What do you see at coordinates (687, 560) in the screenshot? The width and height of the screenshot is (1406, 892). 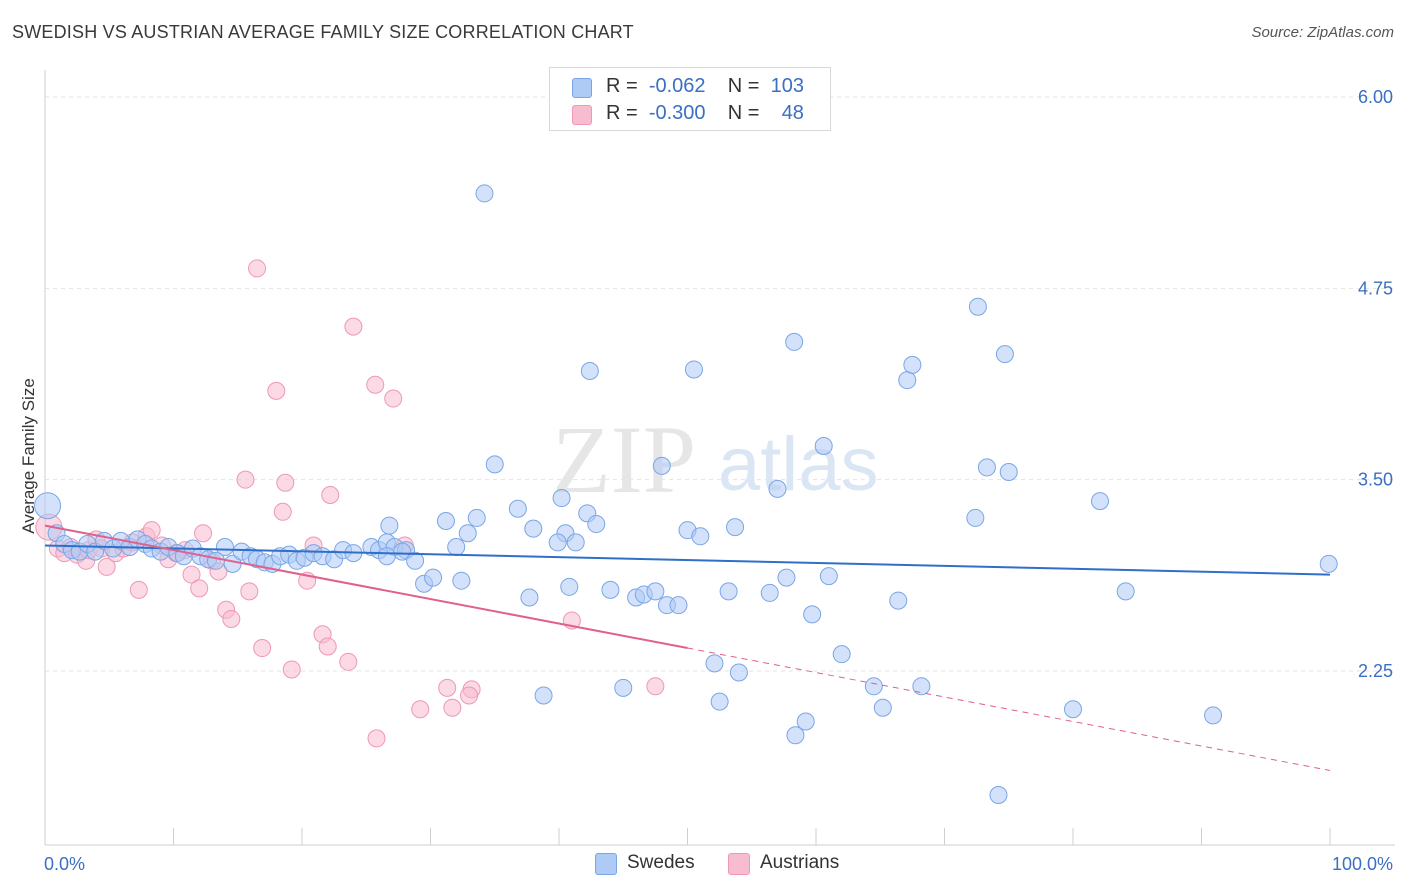 I see `swedes-trend-line` at bounding box center [687, 560].